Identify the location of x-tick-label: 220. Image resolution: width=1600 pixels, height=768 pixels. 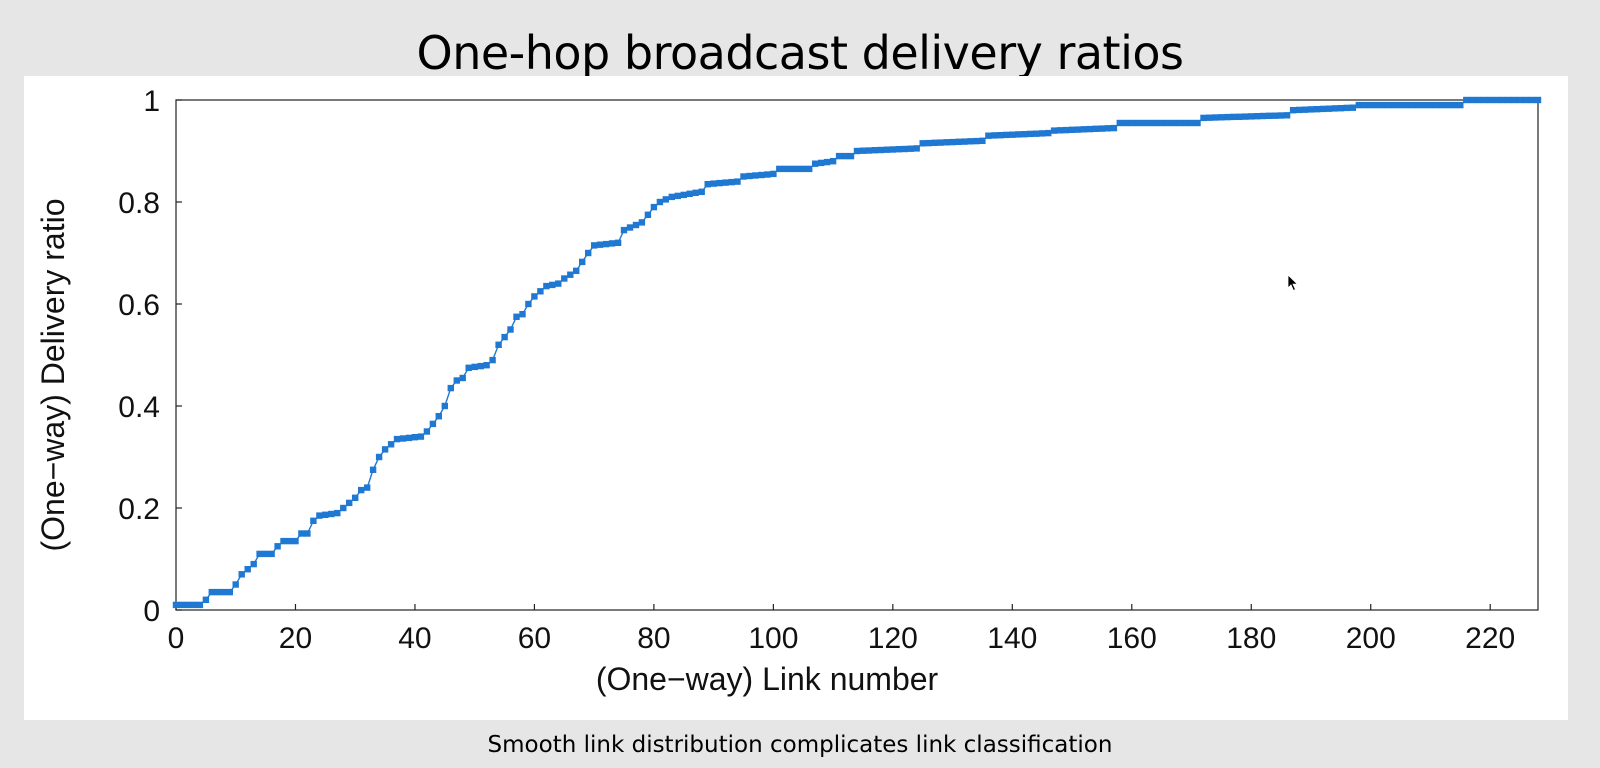
(1490, 638).